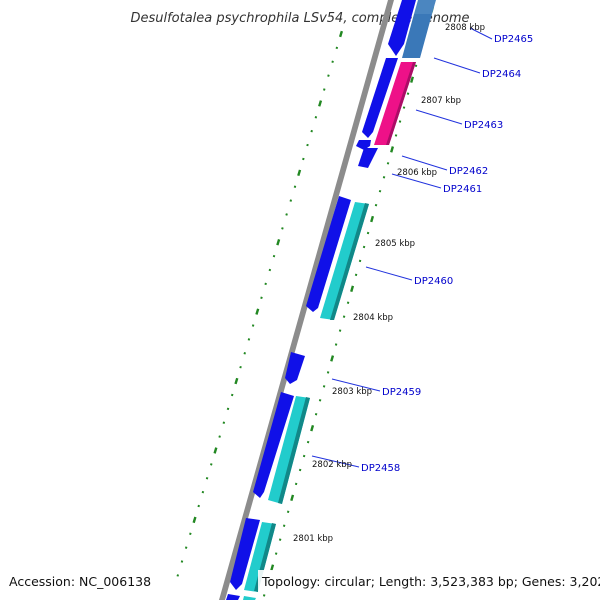 This screenshot has width=600, height=600. I want to click on gene-label-DP2460: DP2460, so click(433, 281).